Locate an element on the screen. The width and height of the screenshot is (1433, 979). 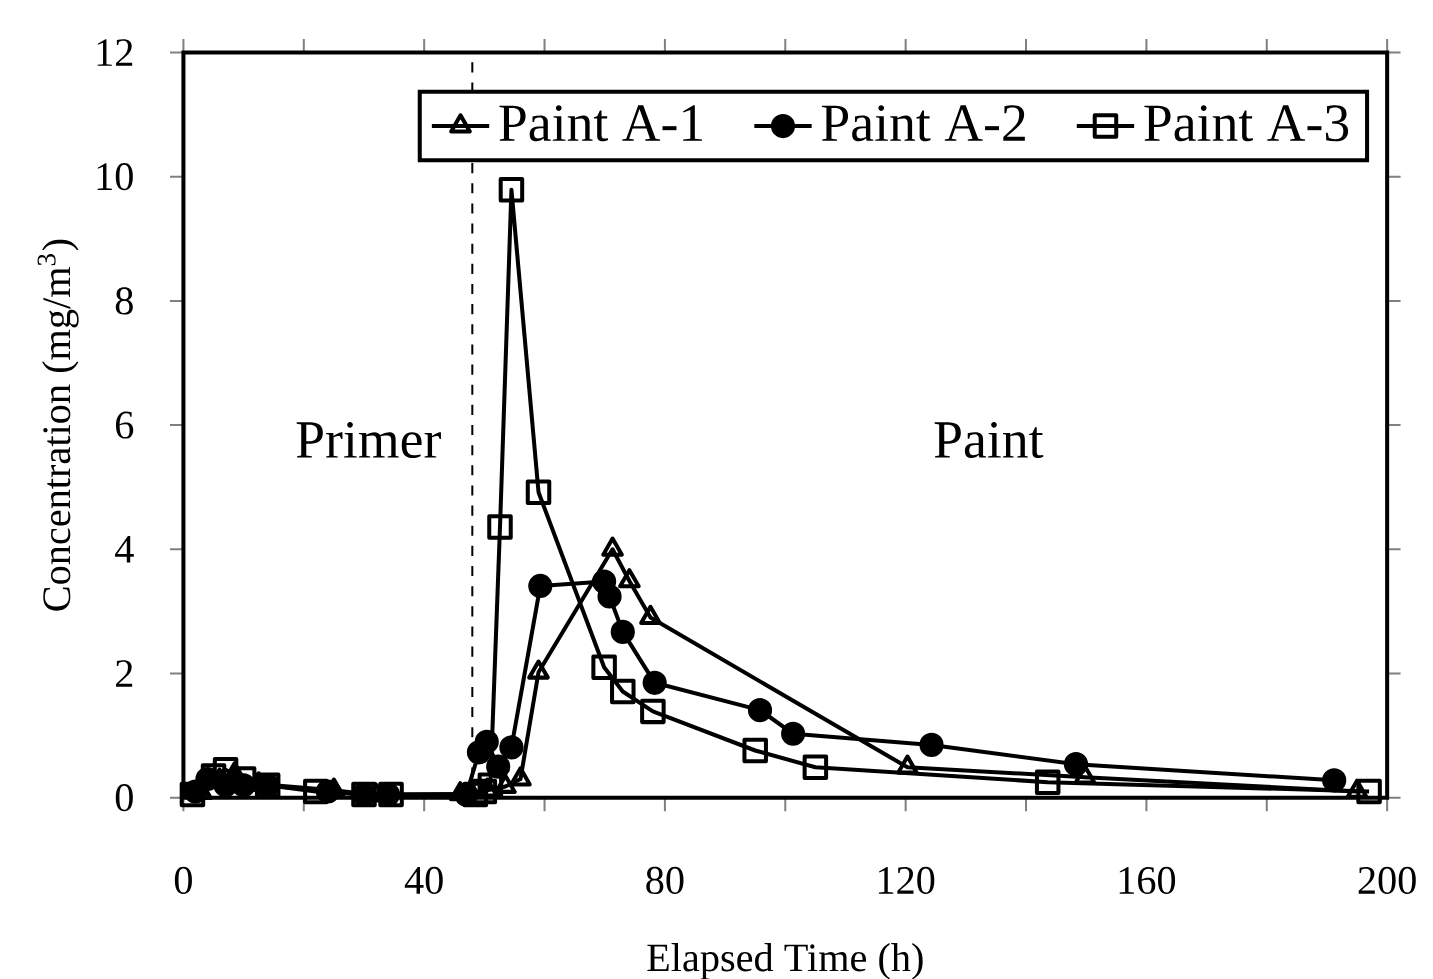
y-tick-label: 6 is located at coordinates (124, 425).